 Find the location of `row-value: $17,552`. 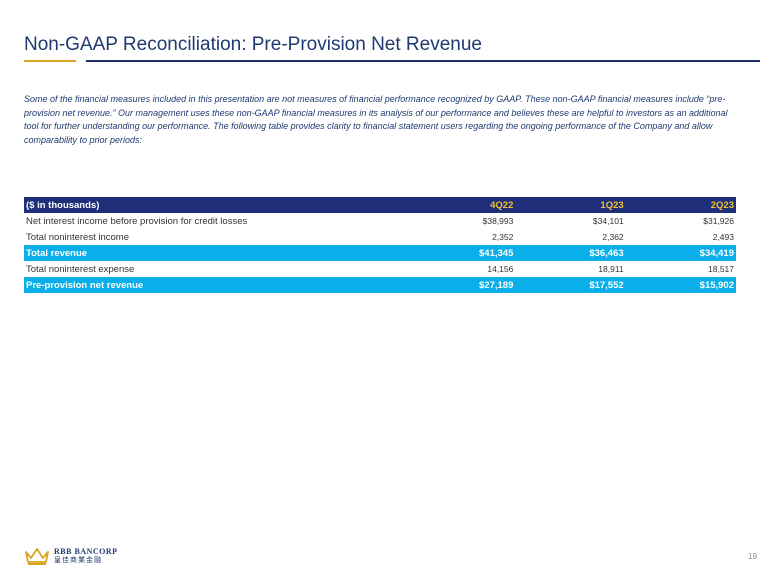

row-value: $17,552 is located at coordinates (606, 285).